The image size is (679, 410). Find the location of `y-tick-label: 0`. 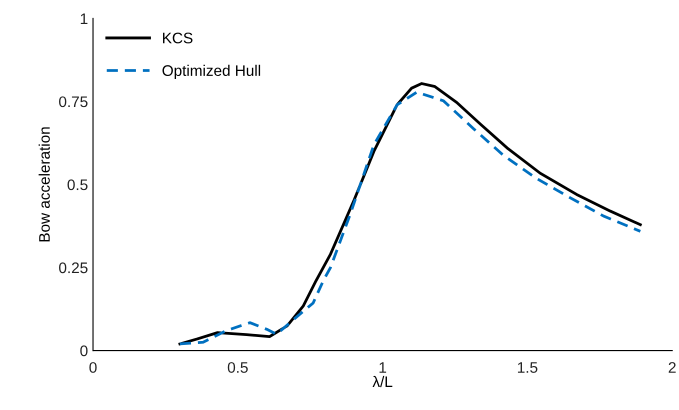

y-tick-label: 0 is located at coordinates (84, 350).